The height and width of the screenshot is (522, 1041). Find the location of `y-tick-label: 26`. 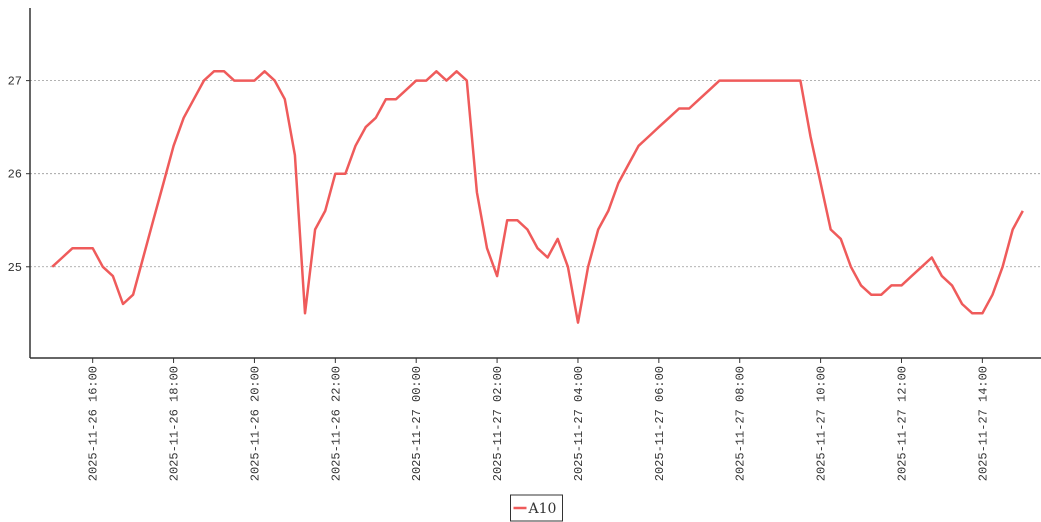

y-tick-label: 26 is located at coordinates (15, 175).